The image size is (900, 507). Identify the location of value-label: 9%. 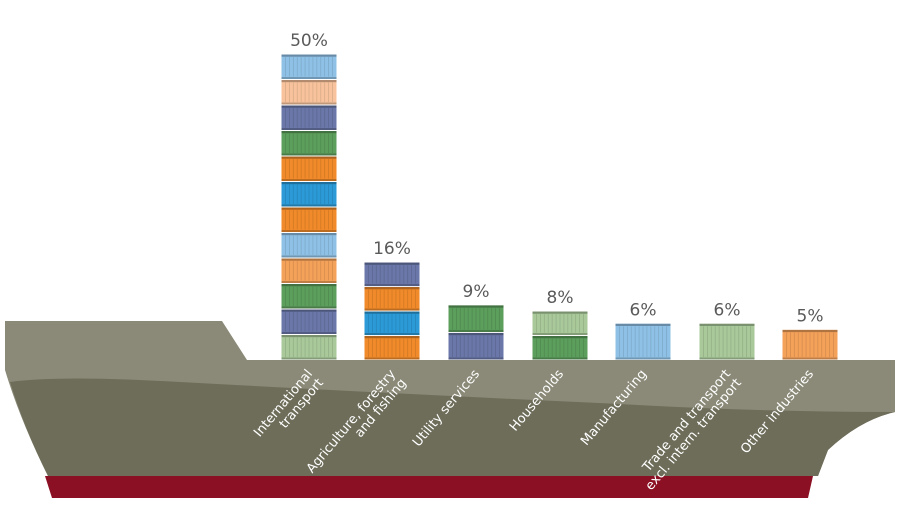
(476, 292).